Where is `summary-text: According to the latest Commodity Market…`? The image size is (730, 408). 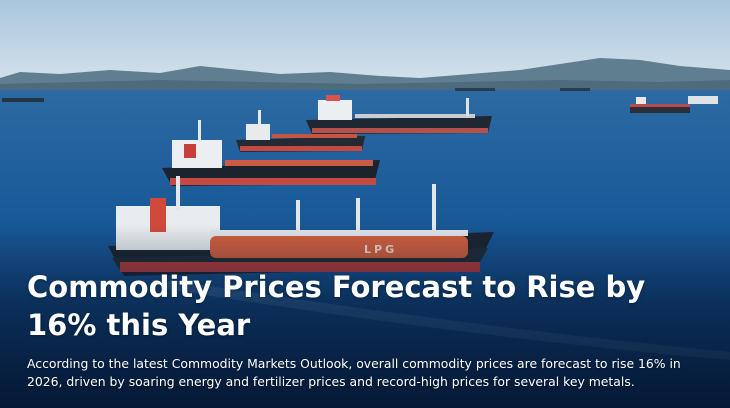 summary-text: According to the latest Commodity Market… is located at coordinates (354, 372).